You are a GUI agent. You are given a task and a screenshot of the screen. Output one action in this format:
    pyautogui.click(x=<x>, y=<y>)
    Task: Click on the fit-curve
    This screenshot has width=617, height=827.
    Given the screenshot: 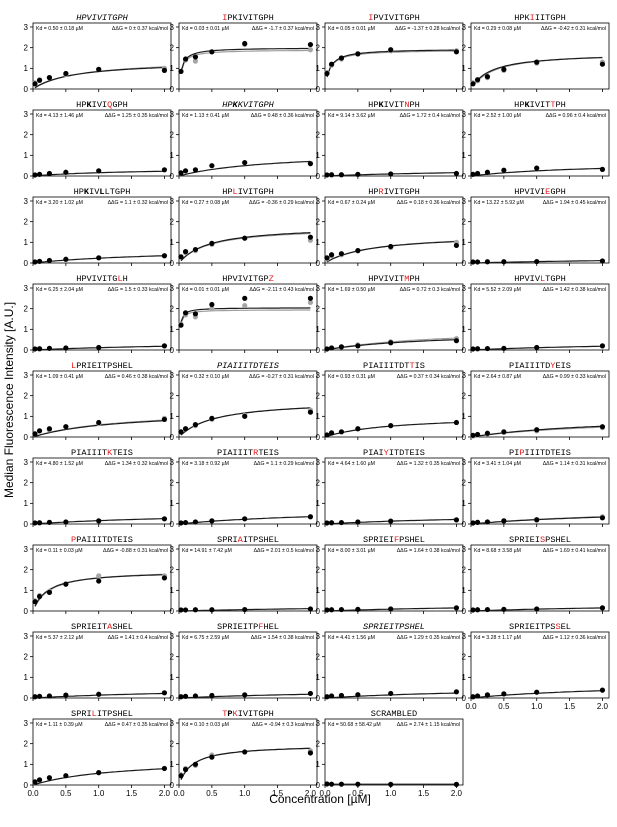 What is the action you would take?
    pyautogui.click(x=245, y=315)
    